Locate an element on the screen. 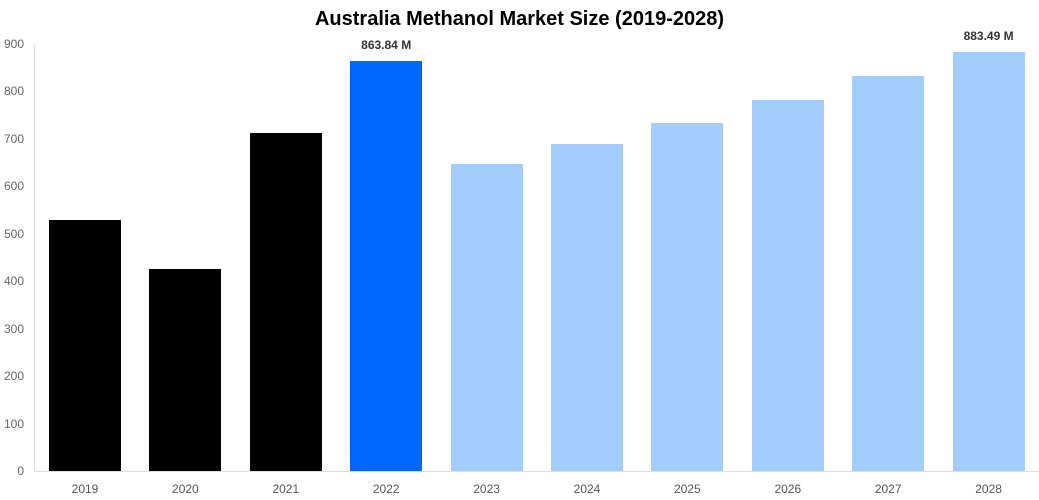  x-tick-label: 2026 is located at coordinates (788, 489).